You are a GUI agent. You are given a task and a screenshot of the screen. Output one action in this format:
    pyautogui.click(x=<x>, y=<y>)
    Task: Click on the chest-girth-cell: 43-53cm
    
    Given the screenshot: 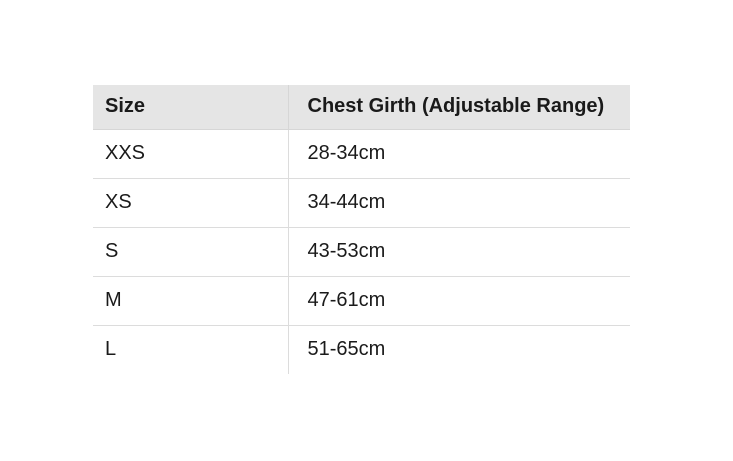 What is the action you would take?
    pyautogui.click(x=458, y=252)
    